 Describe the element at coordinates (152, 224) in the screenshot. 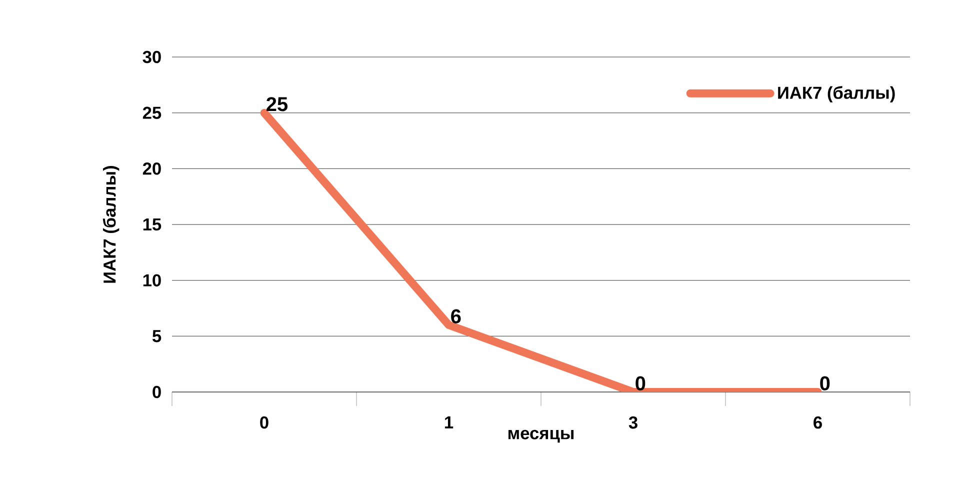

I see `y-tick-label: 15` at that location.